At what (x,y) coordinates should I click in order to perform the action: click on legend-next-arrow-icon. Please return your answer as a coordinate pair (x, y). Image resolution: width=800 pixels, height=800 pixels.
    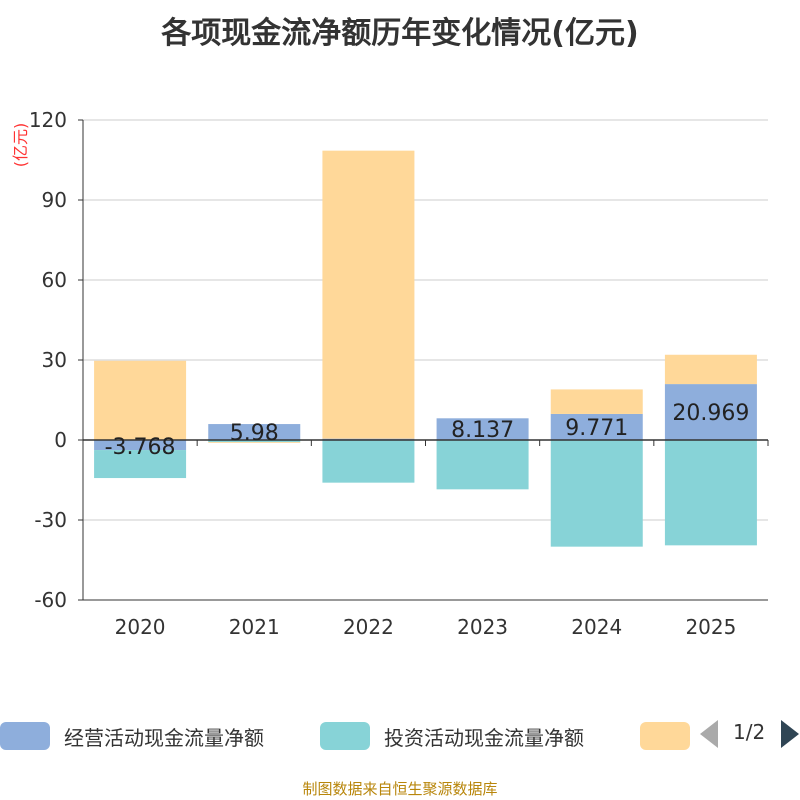
    Looking at the image, I should click on (790, 734).